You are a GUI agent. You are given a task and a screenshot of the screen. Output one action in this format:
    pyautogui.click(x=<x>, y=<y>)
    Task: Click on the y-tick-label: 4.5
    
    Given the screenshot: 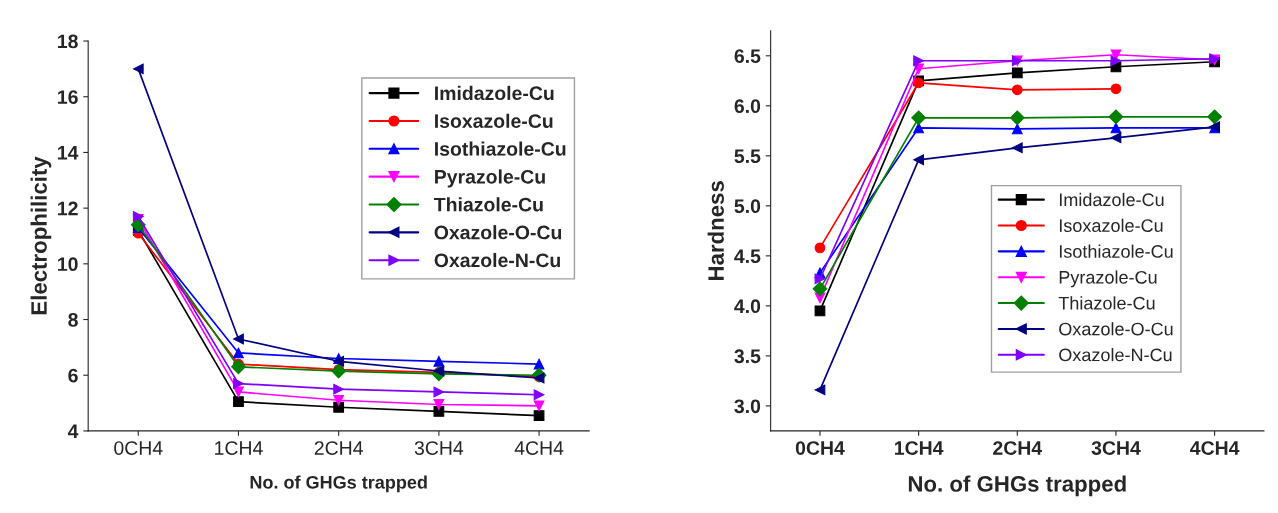 What is the action you would take?
    pyautogui.click(x=747, y=256)
    